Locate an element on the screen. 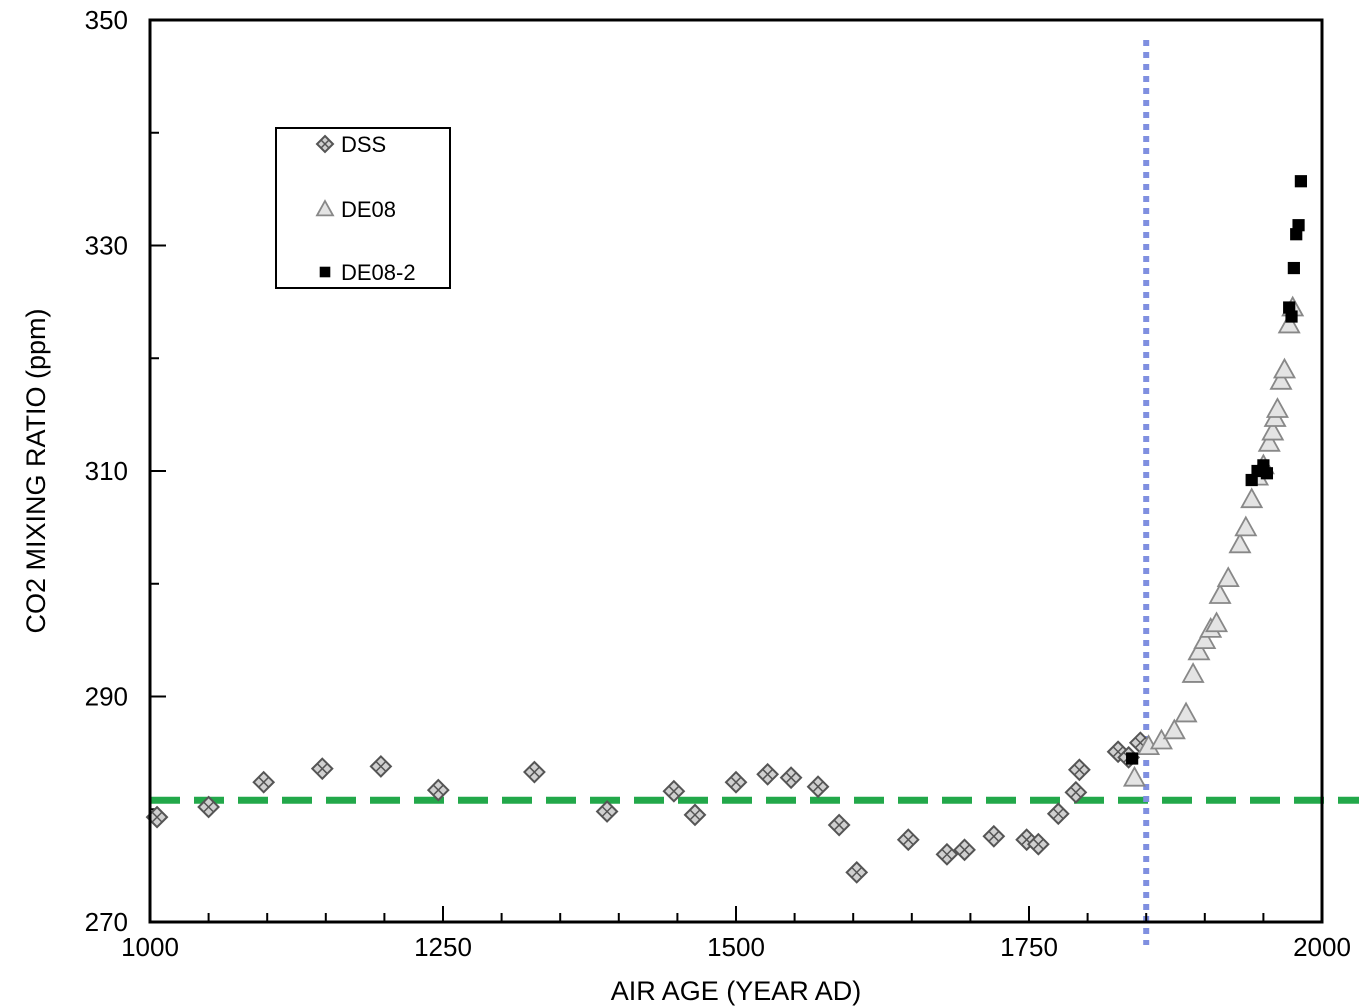 This screenshot has height=1008, width=1359. y-tick-label: 310 is located at coordinates (106, 471).